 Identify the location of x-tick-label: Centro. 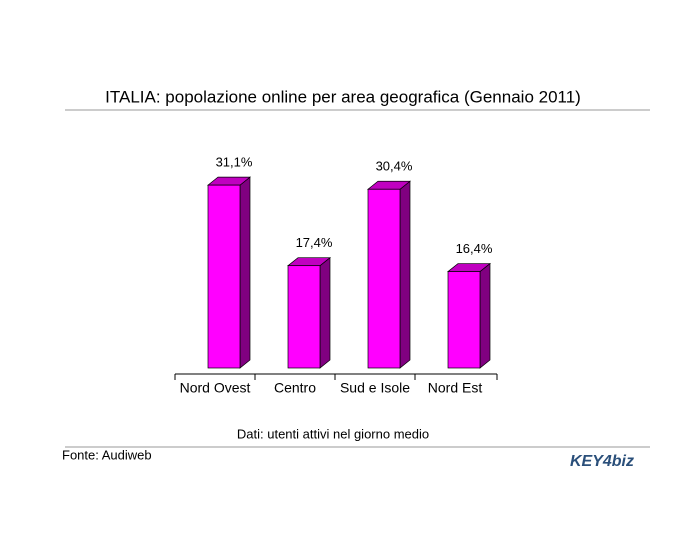
(295, 388).